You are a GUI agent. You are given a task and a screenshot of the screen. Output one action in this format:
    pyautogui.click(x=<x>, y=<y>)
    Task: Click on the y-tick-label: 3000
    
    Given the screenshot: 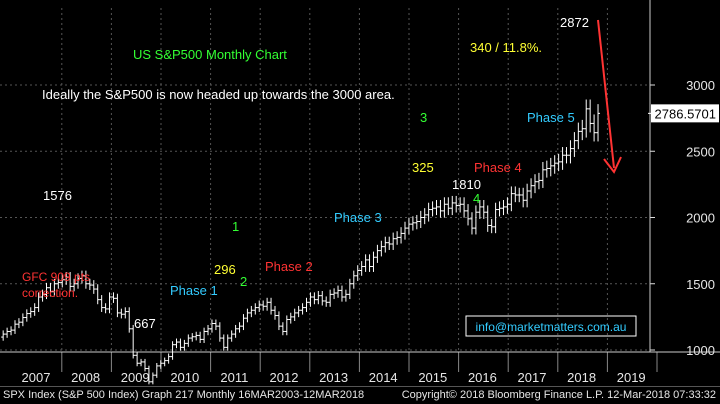 What is the action you would take?
    pyautogui.click(x=700, y=85)
    